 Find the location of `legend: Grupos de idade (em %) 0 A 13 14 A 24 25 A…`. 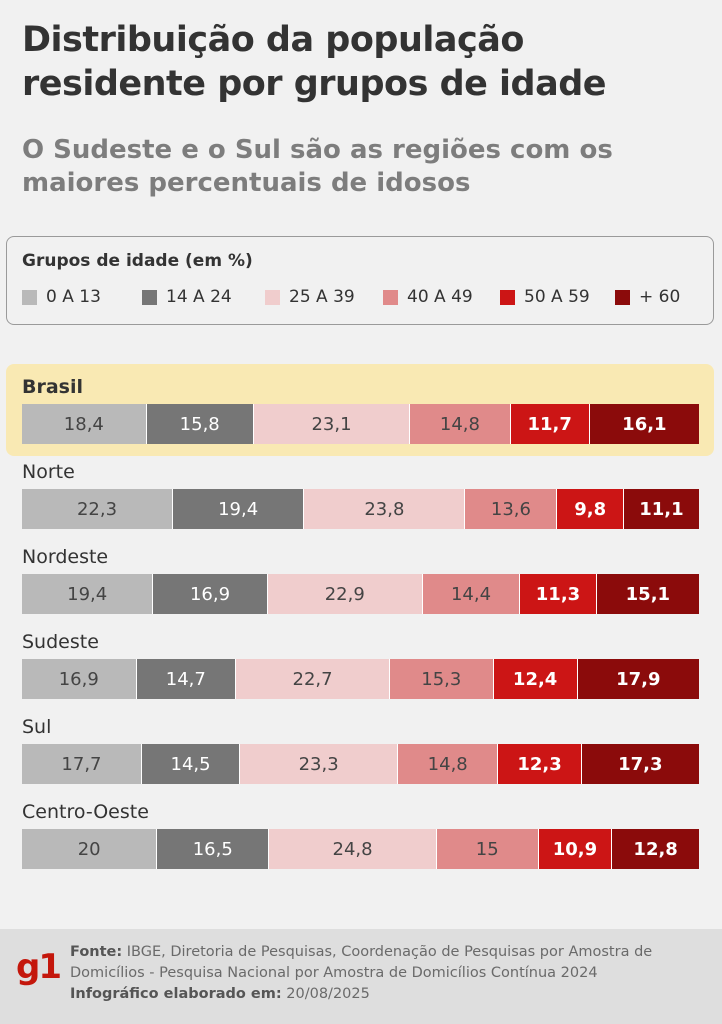

legend: Grupos de idade (em %) 0 A 13 14 A 24 25 A… is located at coordinates (360, 280).